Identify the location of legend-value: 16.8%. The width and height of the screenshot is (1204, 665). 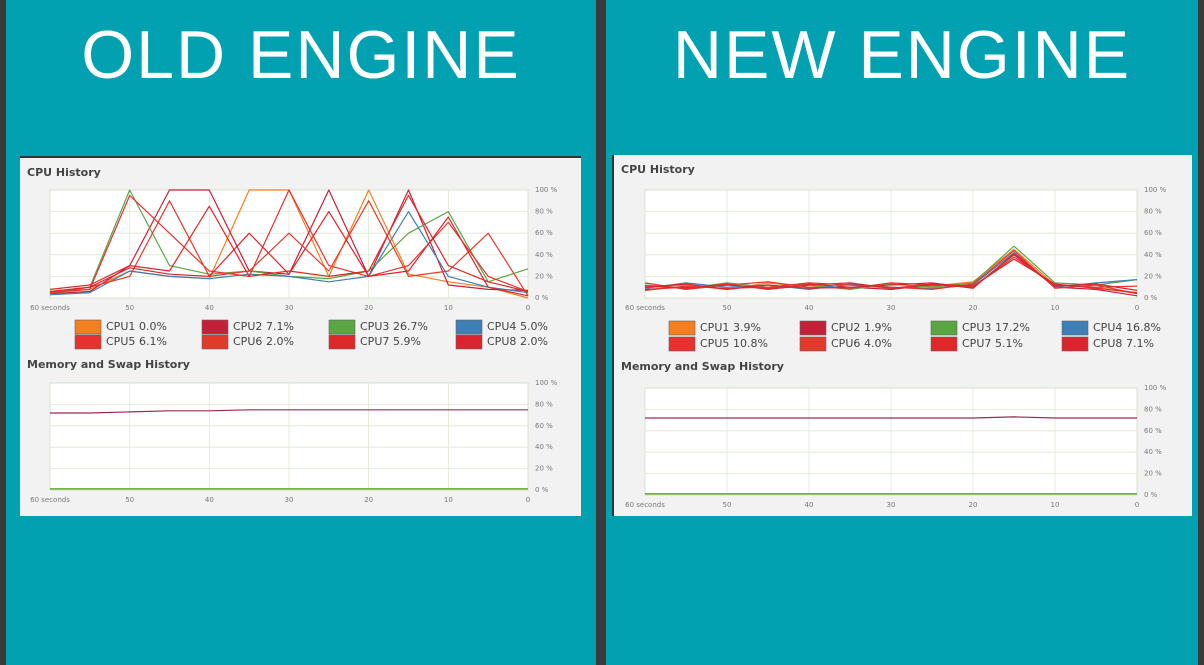
(1143, 327).